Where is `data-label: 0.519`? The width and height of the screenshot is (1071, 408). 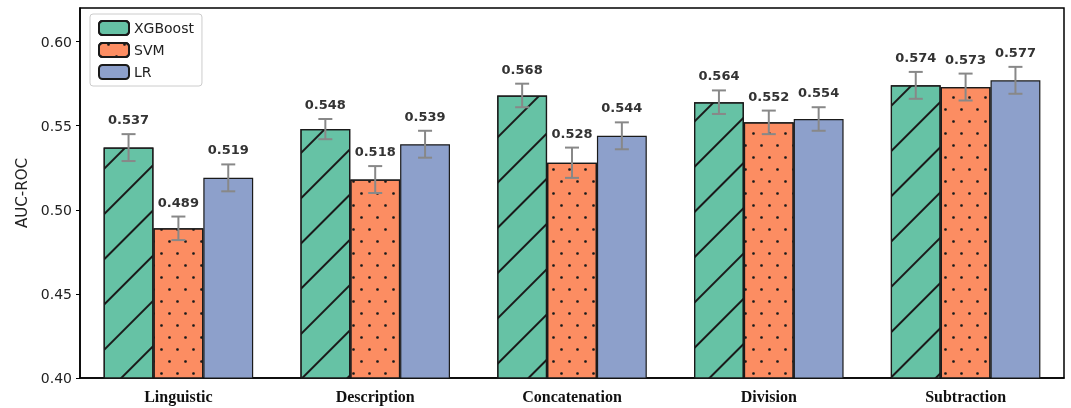
data-label: 0.519 is located at coordinates (228, 150).